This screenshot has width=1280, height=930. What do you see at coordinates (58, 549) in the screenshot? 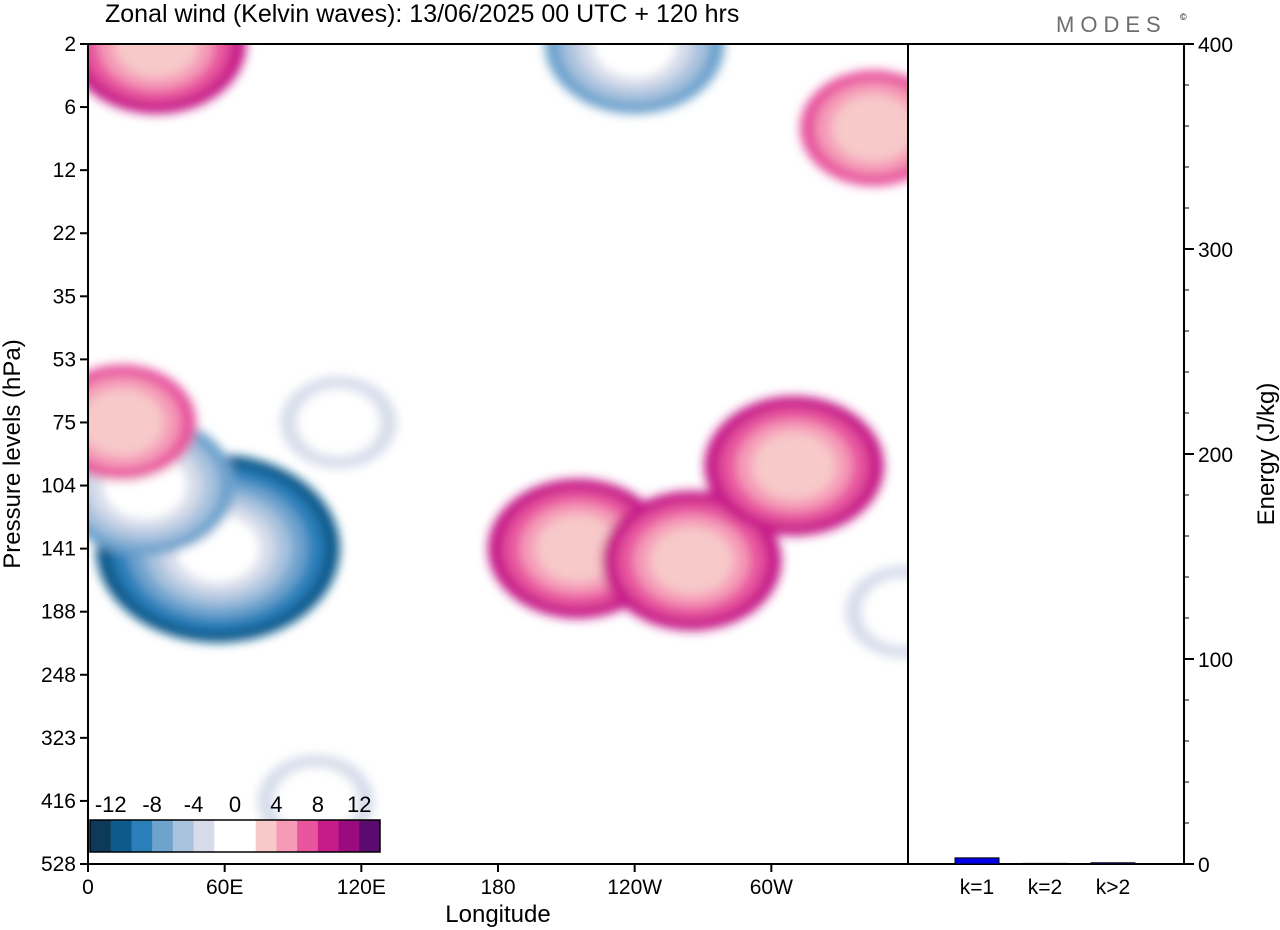
I see `y-tick-label: 141` at bounding box center [58, 549].